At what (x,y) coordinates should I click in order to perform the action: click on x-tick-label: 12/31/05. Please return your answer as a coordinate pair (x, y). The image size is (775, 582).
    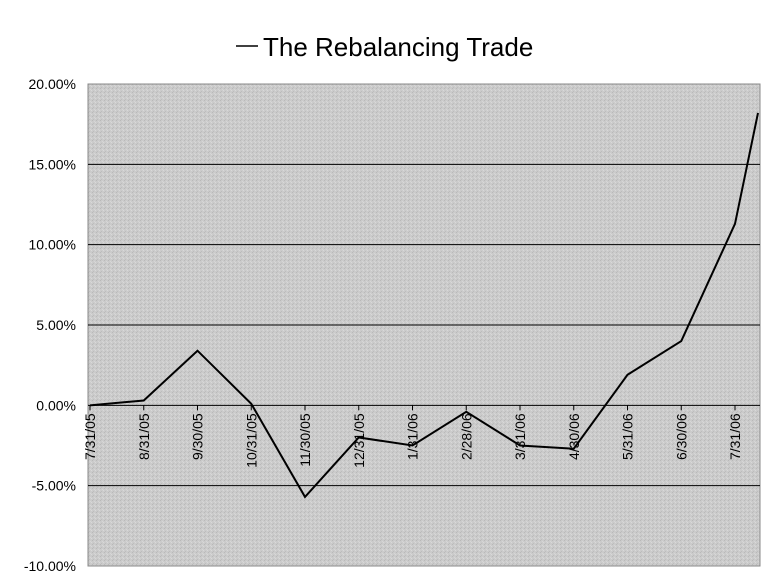
    Looking at the image, I should click on (359, 440).